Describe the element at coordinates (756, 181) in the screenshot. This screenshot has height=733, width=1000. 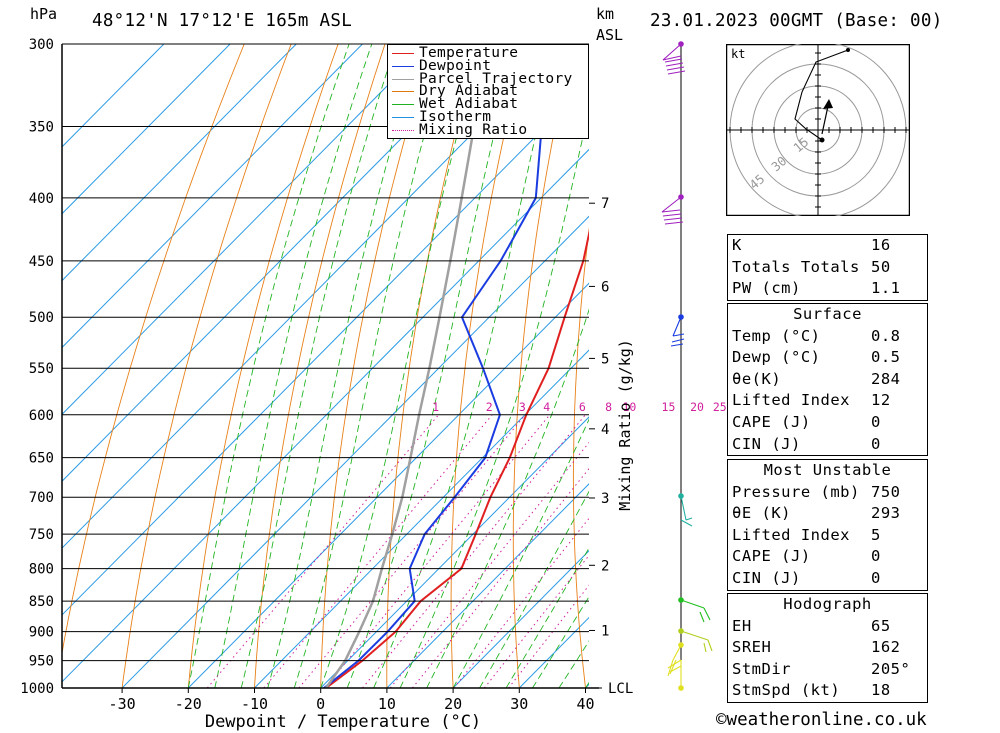
I see `hodograph-ring-label: 45` at that location.